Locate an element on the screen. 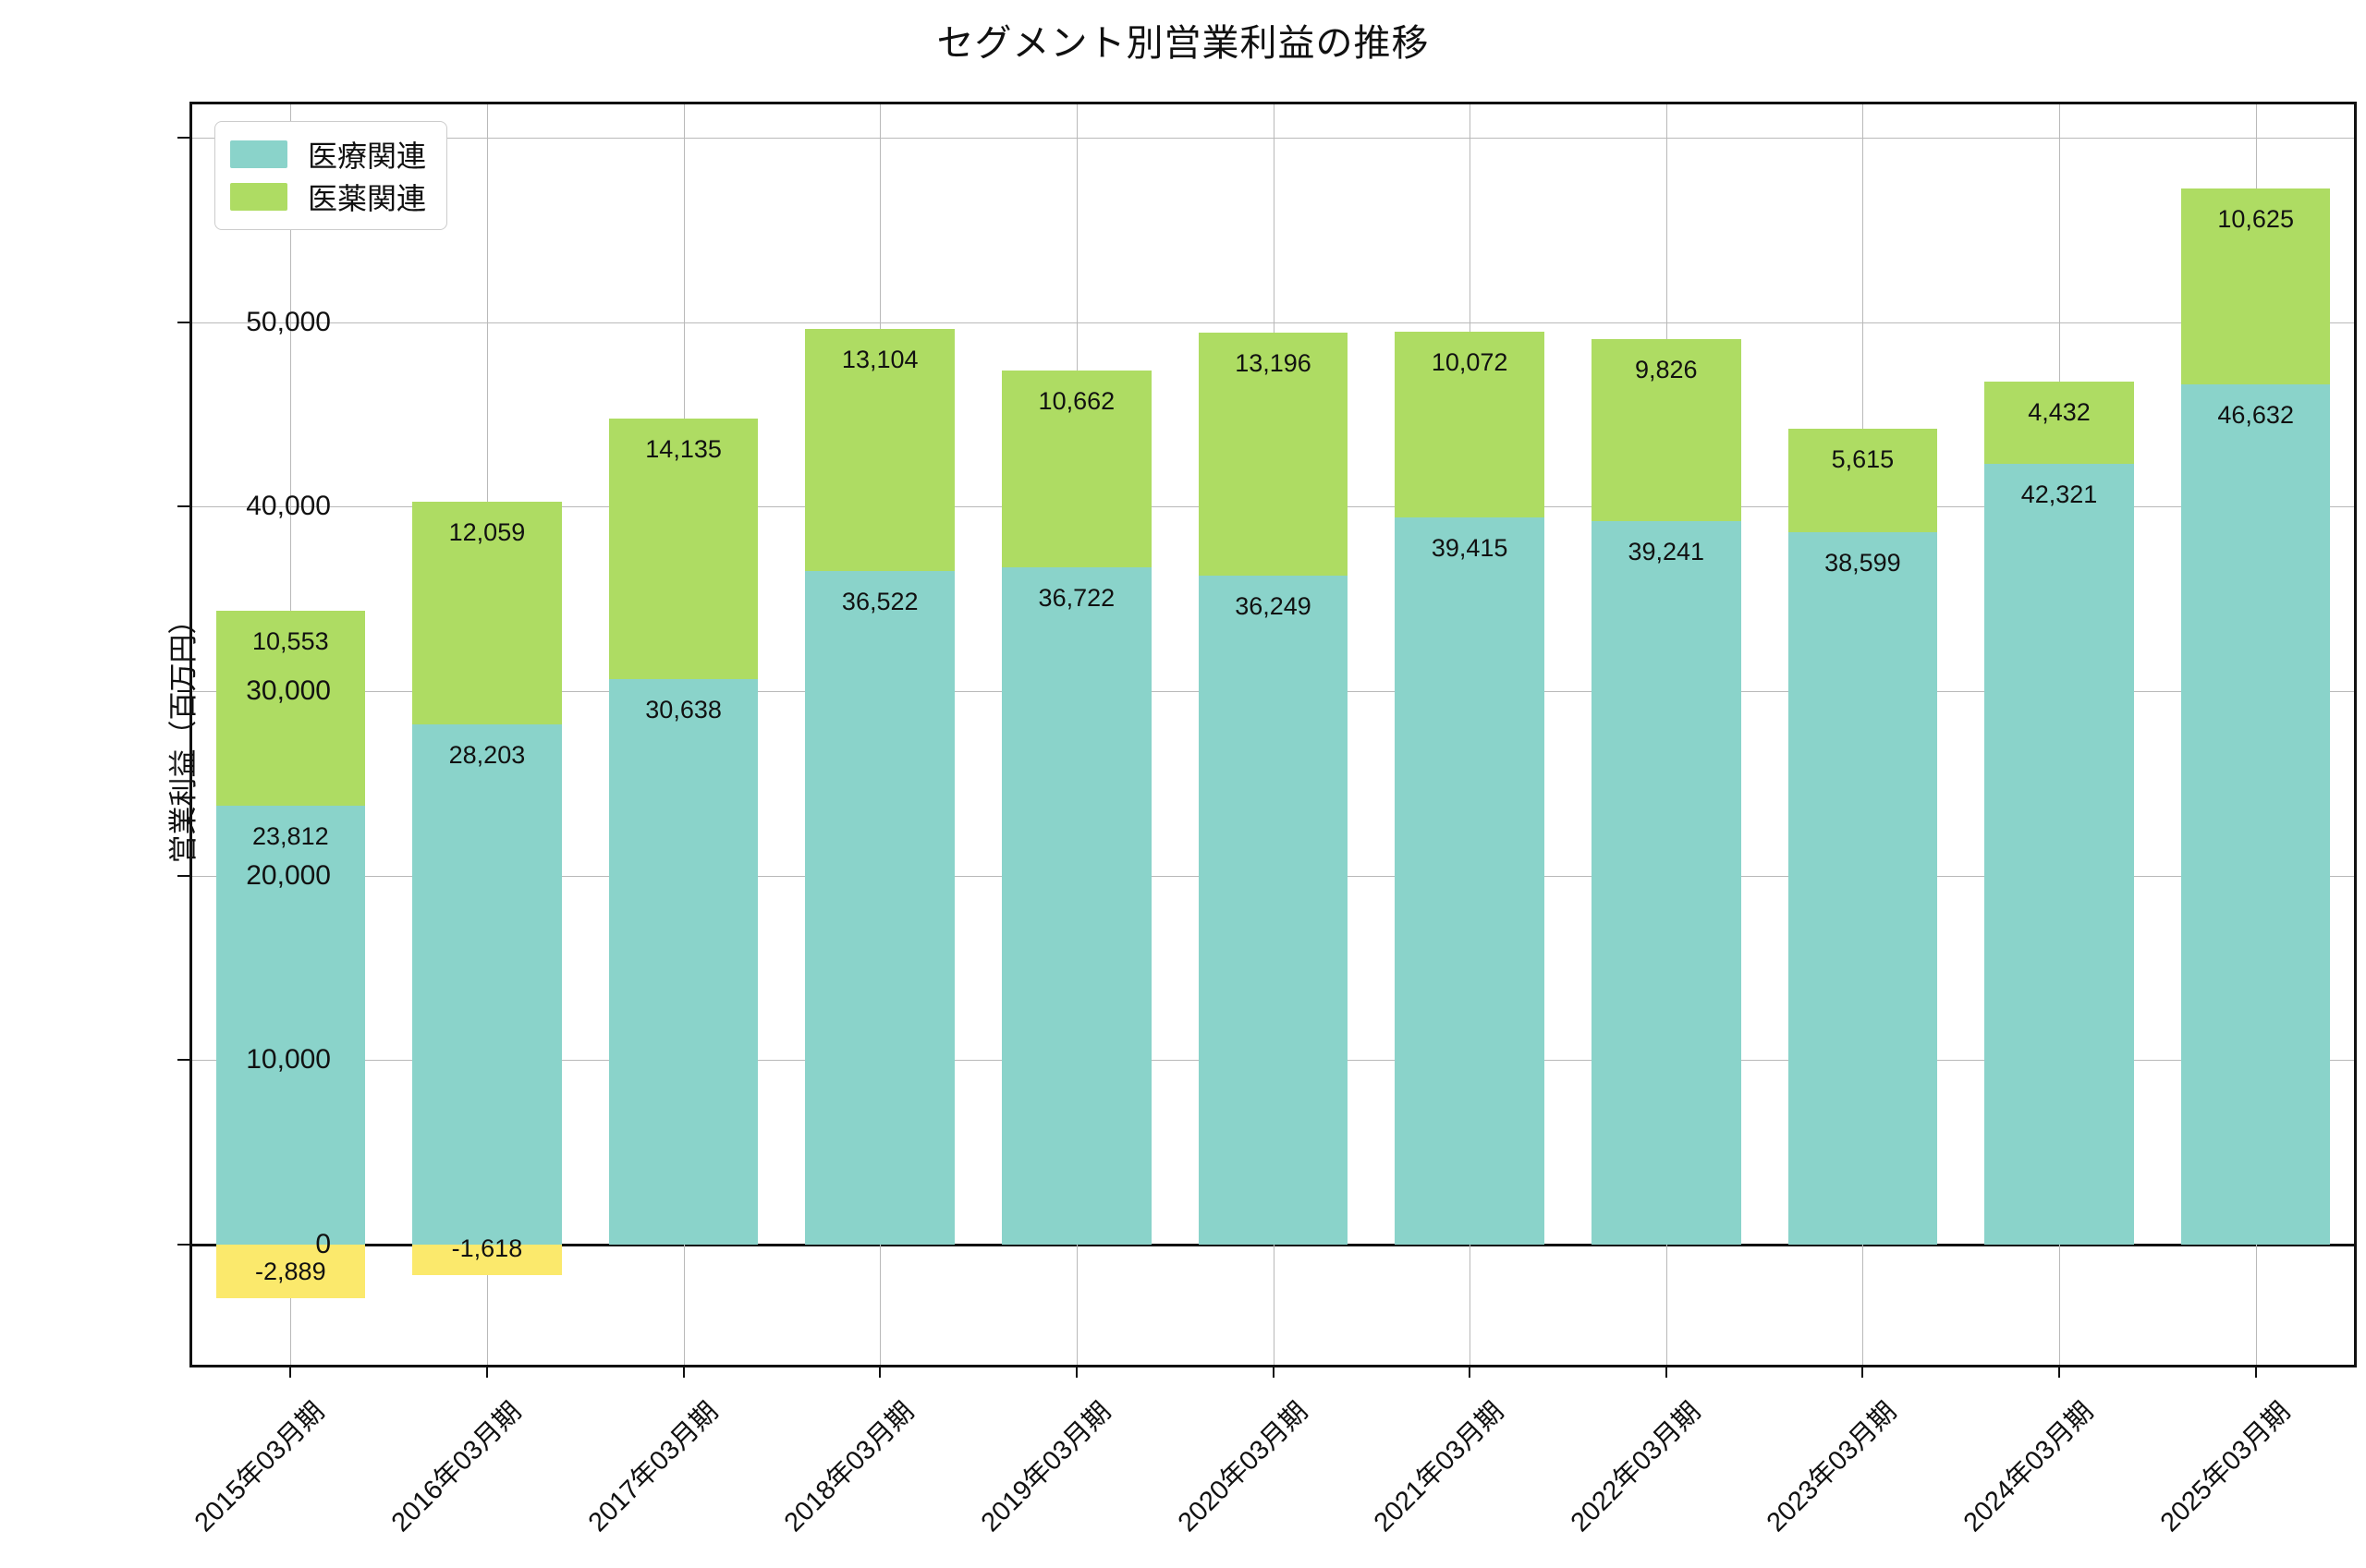 This screenshot has width=2366, height=1568. x-axis-tick-label: 2015年03月期 is located at coordinates (260, 1467).